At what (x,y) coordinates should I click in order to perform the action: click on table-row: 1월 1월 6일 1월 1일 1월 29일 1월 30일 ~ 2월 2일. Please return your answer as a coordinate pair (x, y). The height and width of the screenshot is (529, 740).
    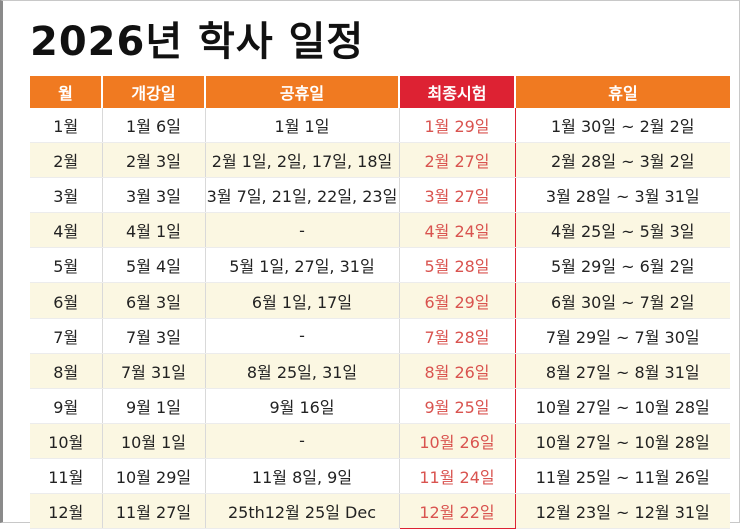
    Looking at the image, I should click on (380, 126).